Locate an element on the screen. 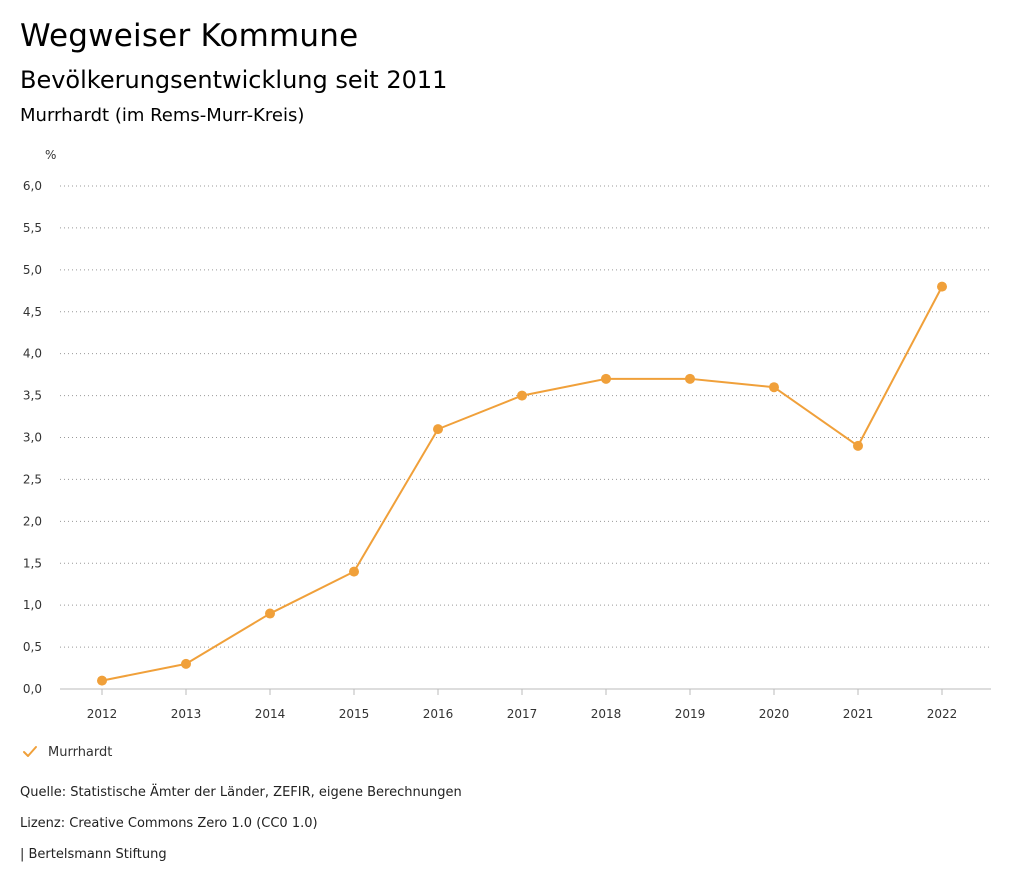 Image resolution: width=1024 pixels, height=888 pixels. legend-item-murrhardt: Murrhardt is located at coordinates (67, 752).